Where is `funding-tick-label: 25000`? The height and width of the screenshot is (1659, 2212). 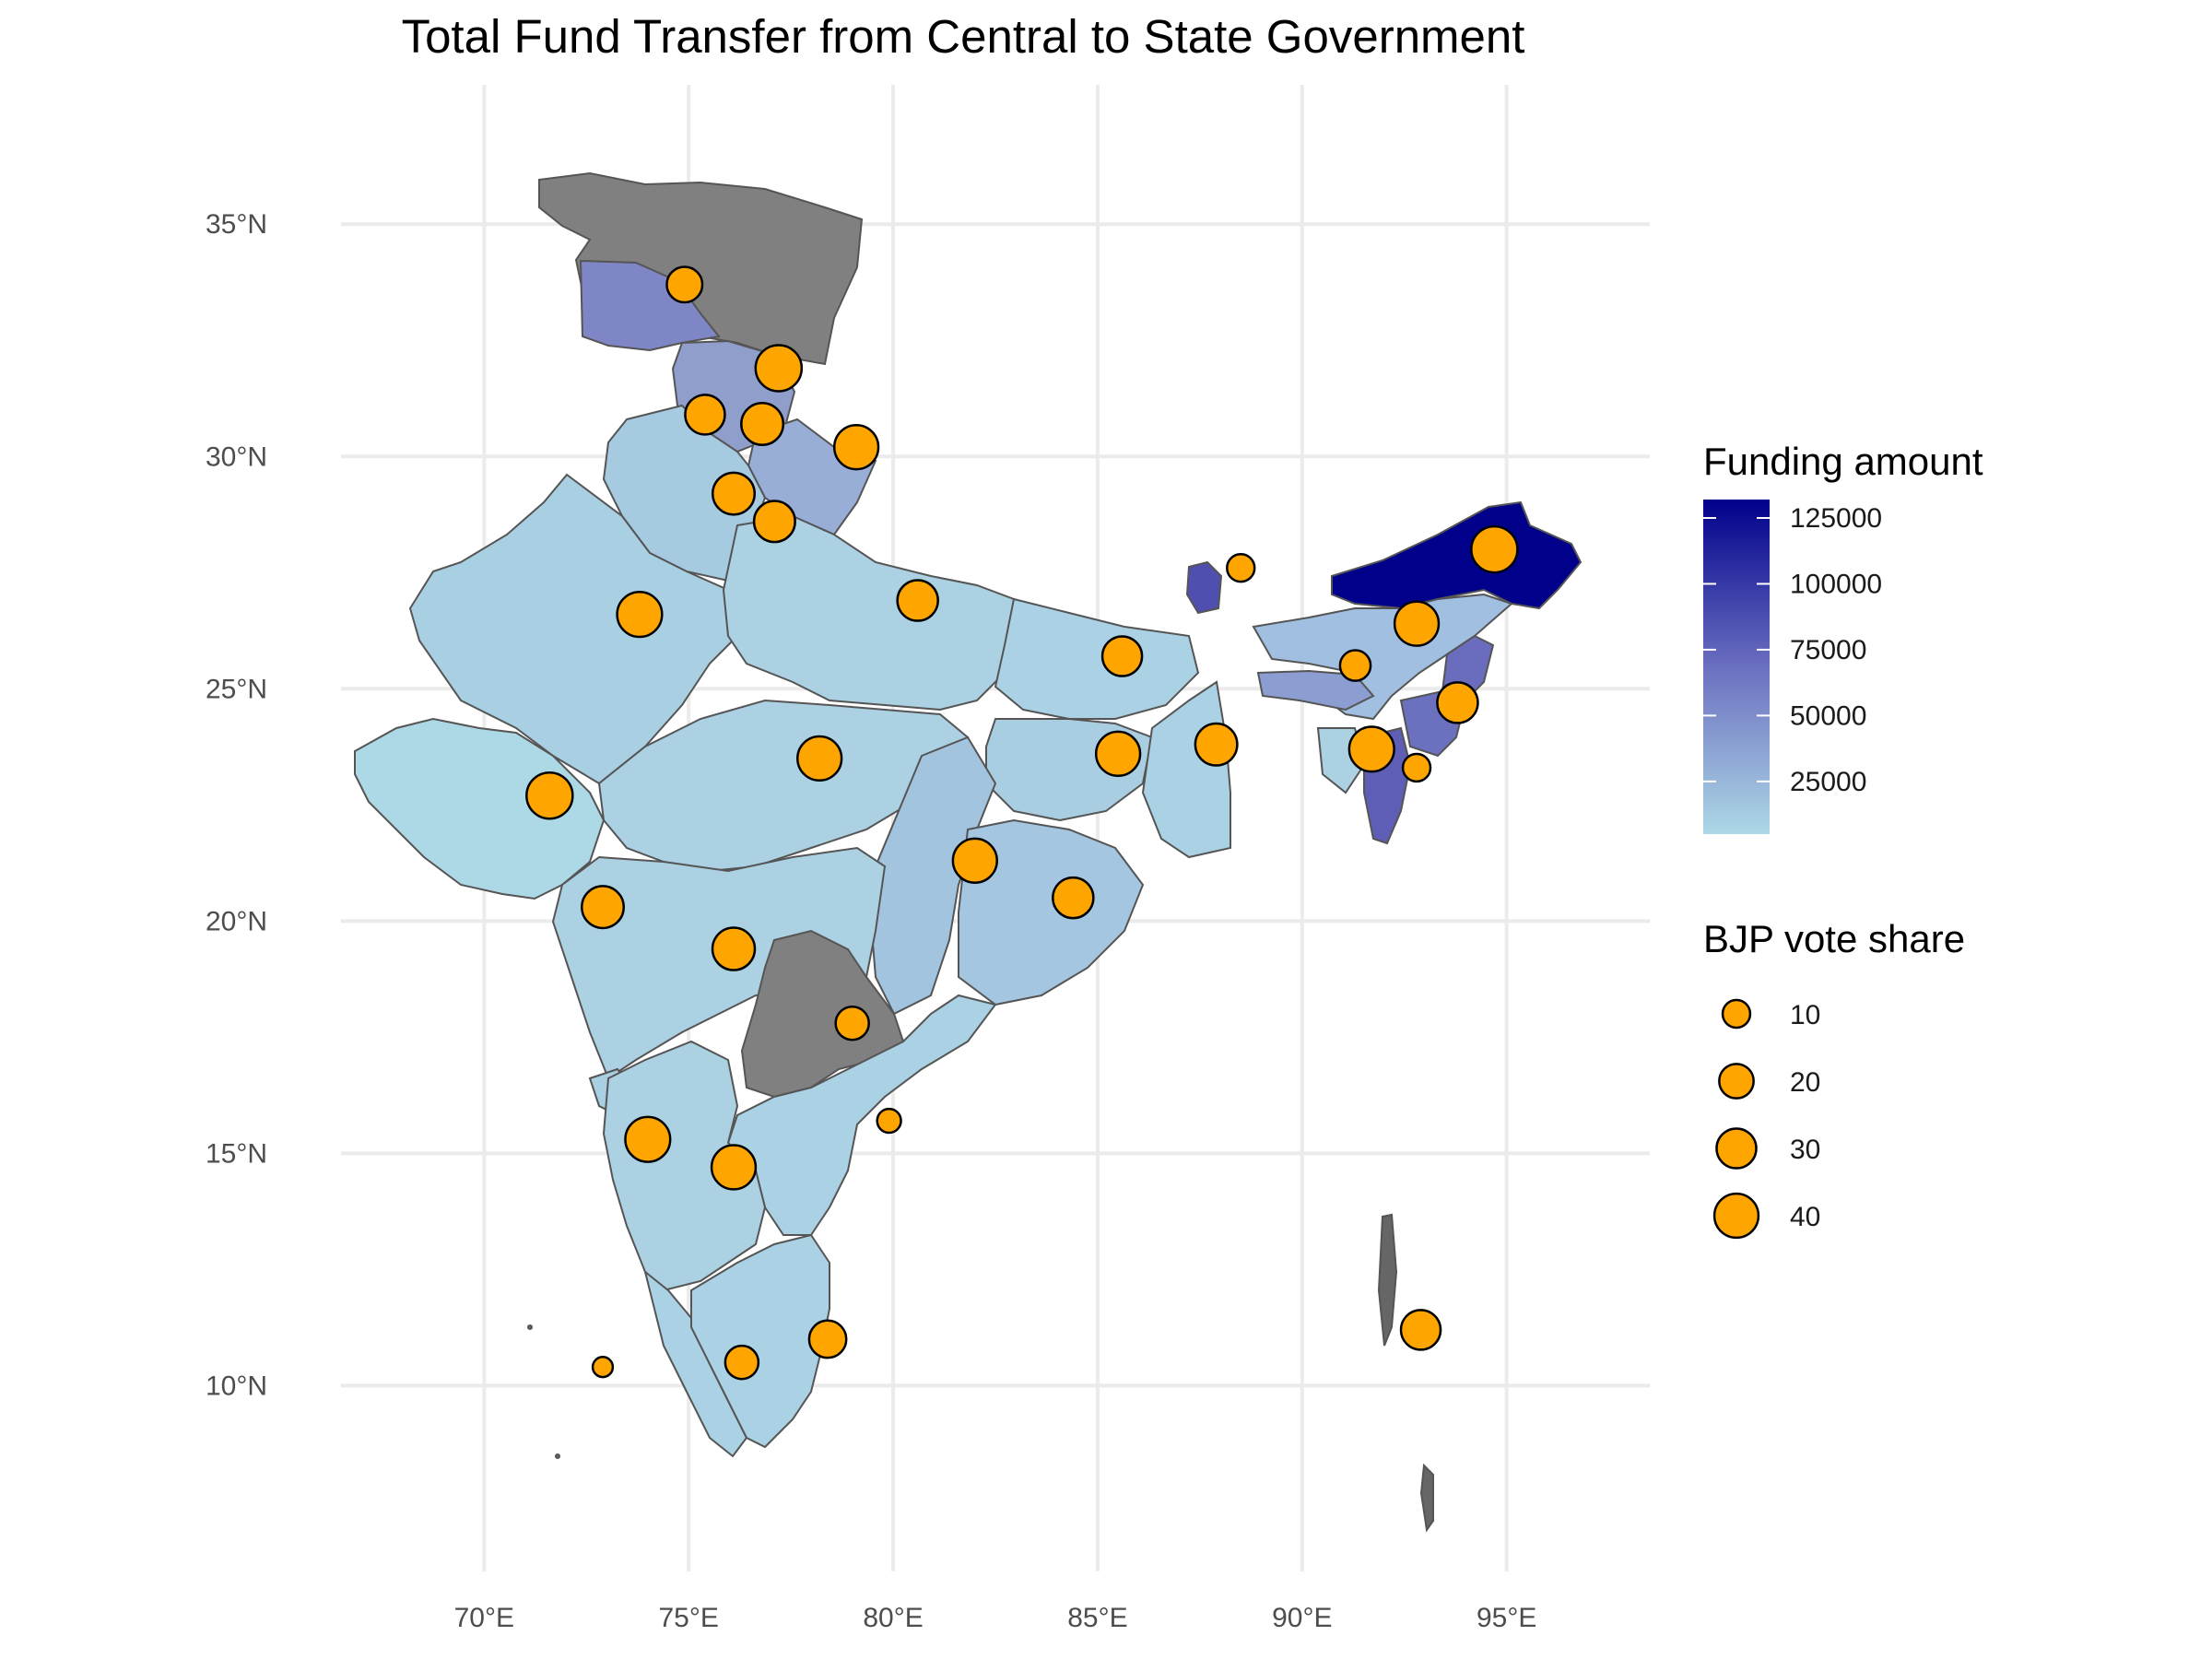
funding-tick-label: 25000 is located at coordinates (1828, 782).